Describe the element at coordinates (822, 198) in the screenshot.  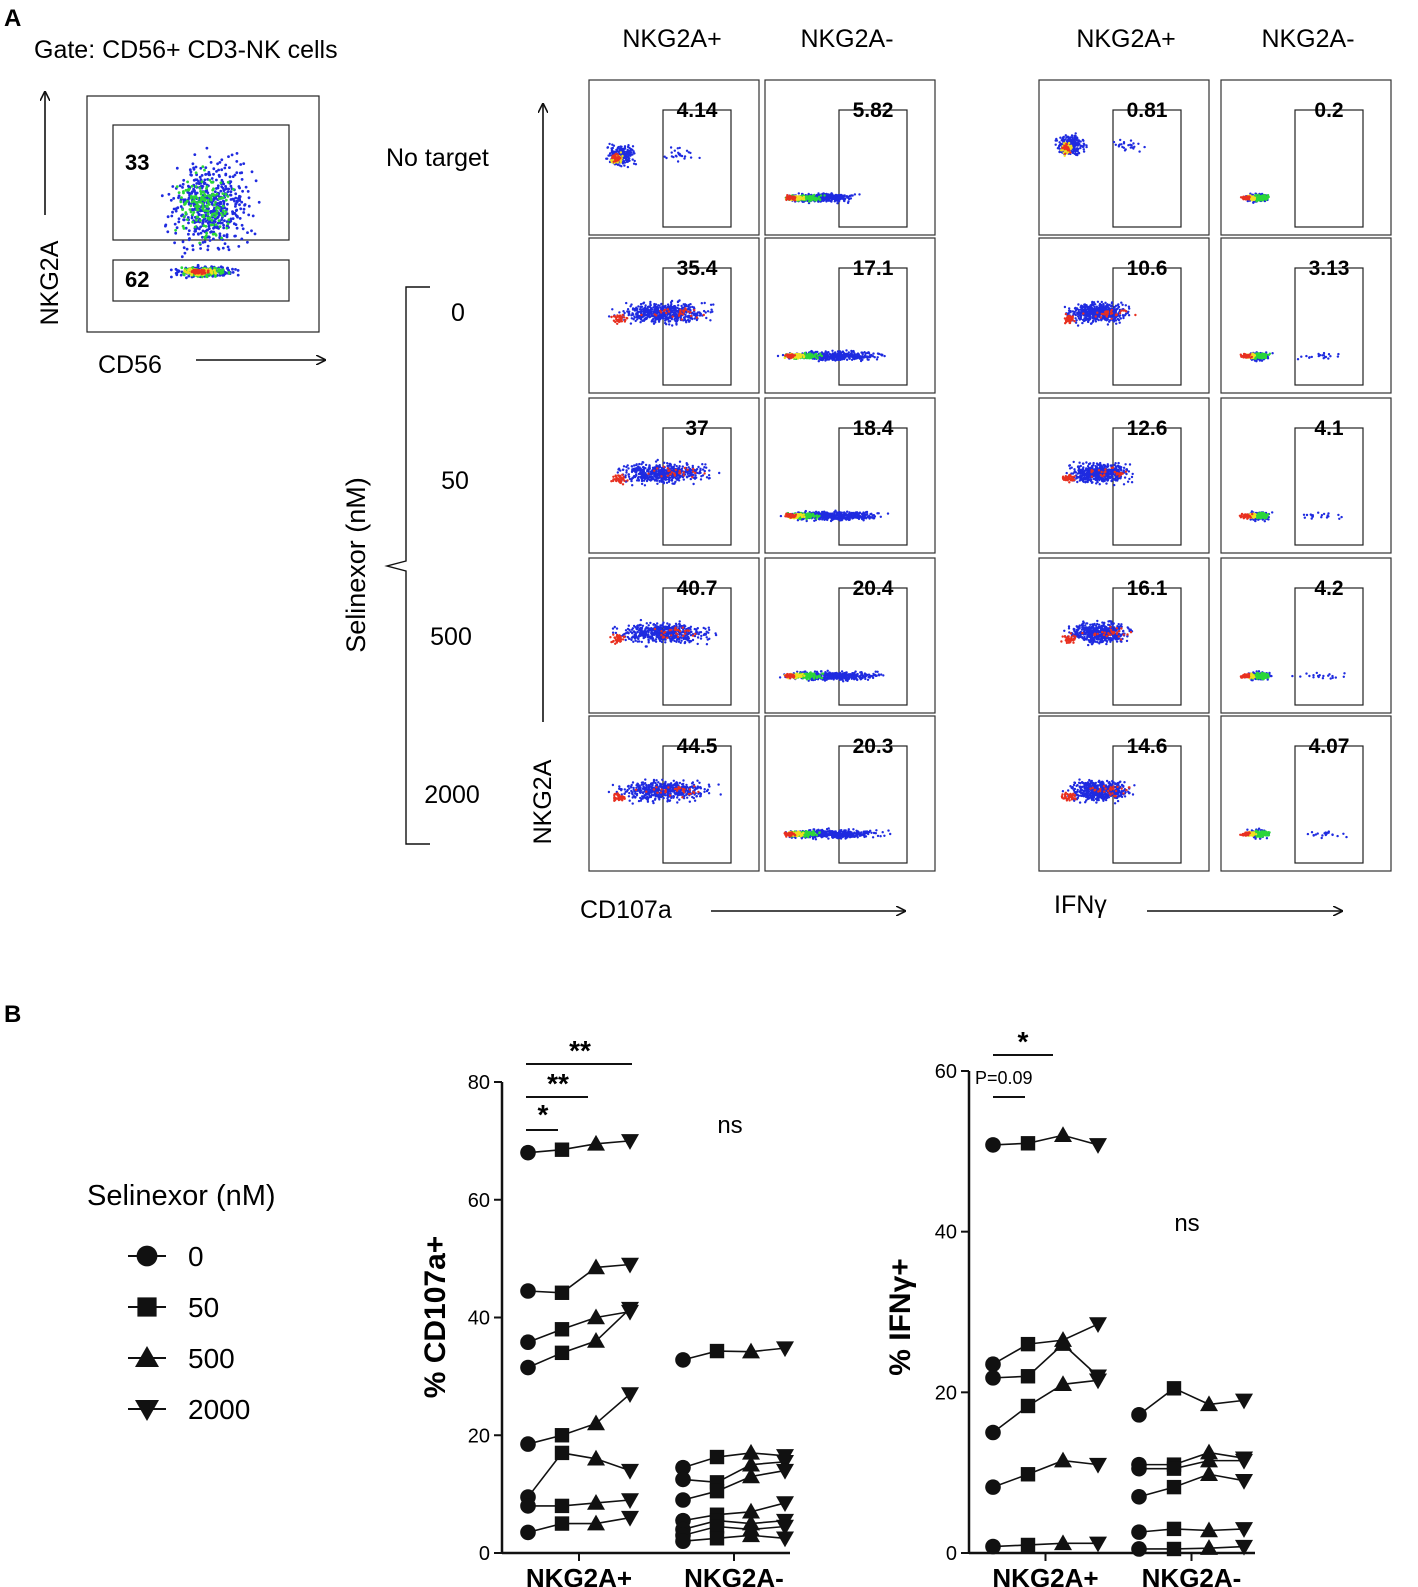
I see `facs-dots` at that location.